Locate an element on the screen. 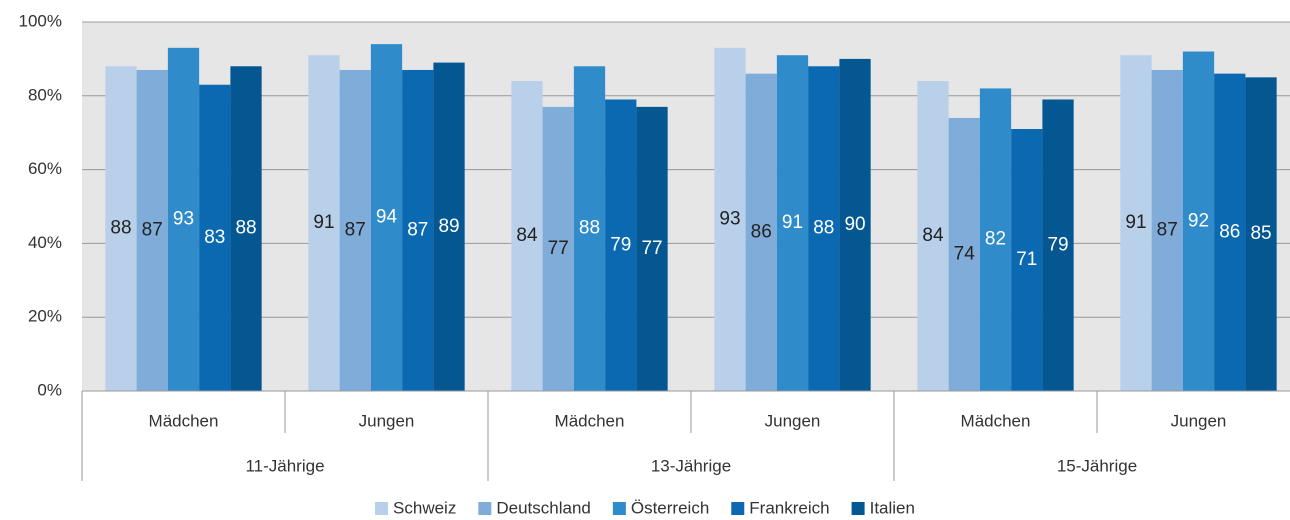  data-label: 71 is located at coordinates (1026, 259).